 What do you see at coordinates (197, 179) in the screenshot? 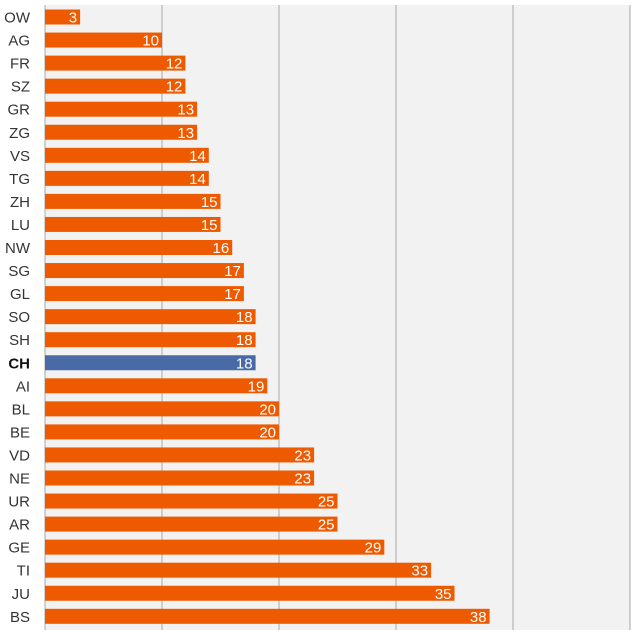
I see `value-label-tg: 14` at bounding box center [197, 179].